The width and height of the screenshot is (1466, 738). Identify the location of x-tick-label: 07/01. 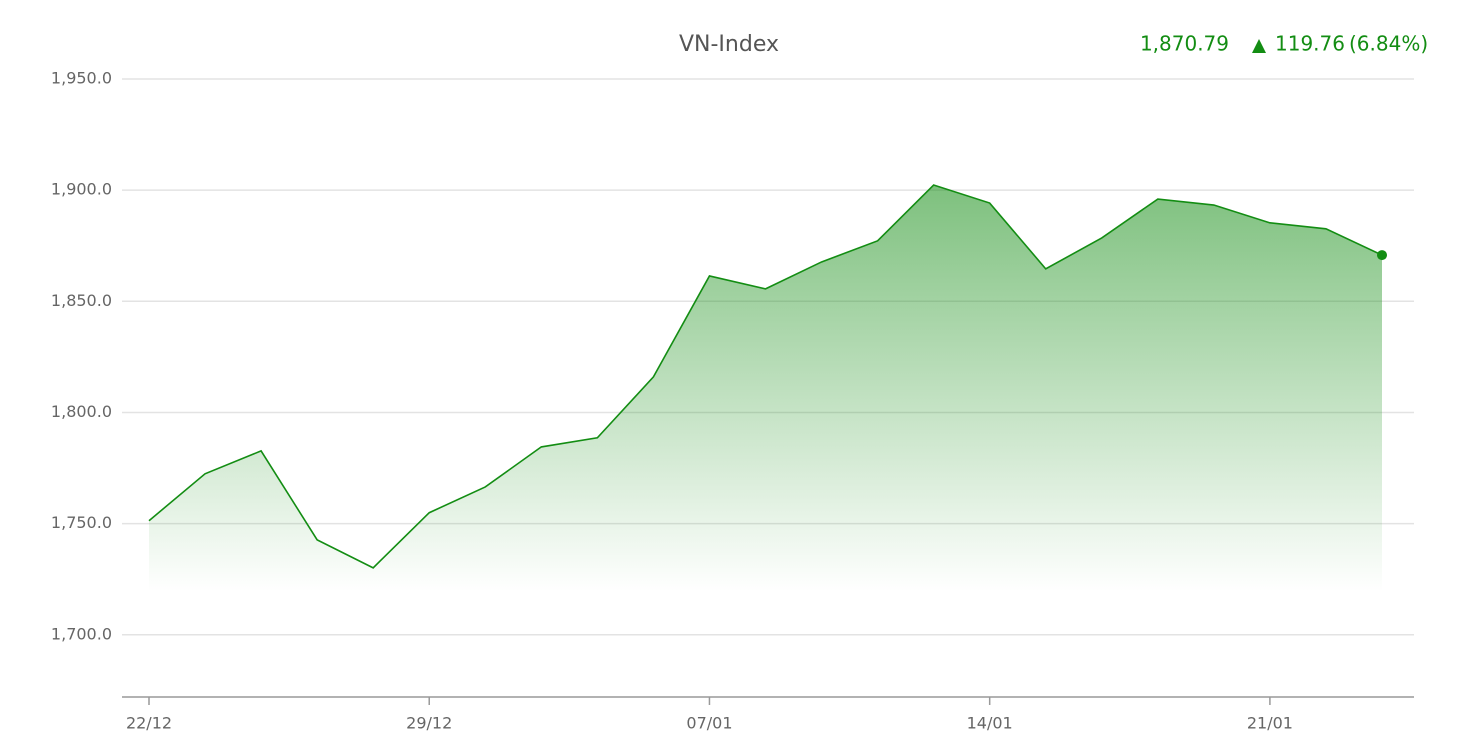
(709, 723).